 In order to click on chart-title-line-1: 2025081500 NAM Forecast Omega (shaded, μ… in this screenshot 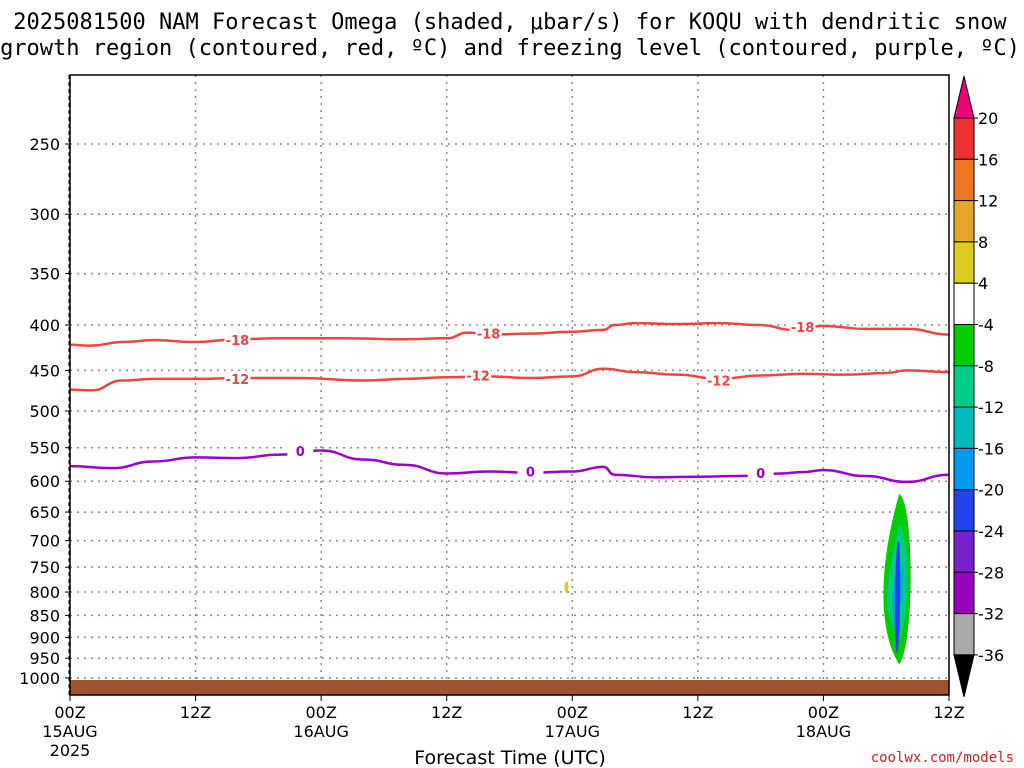, I will do `click(510, 22)`.